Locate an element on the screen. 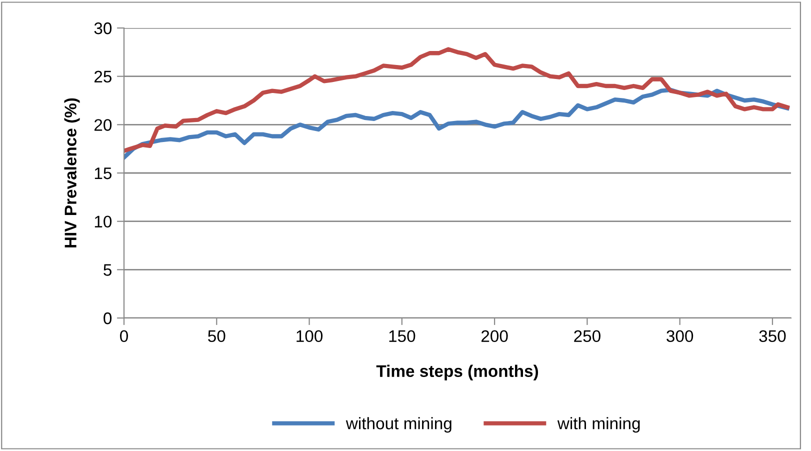 This screenshot has height=451, width=811. x-tick-label: 200 is located at coordinates (494, 336).